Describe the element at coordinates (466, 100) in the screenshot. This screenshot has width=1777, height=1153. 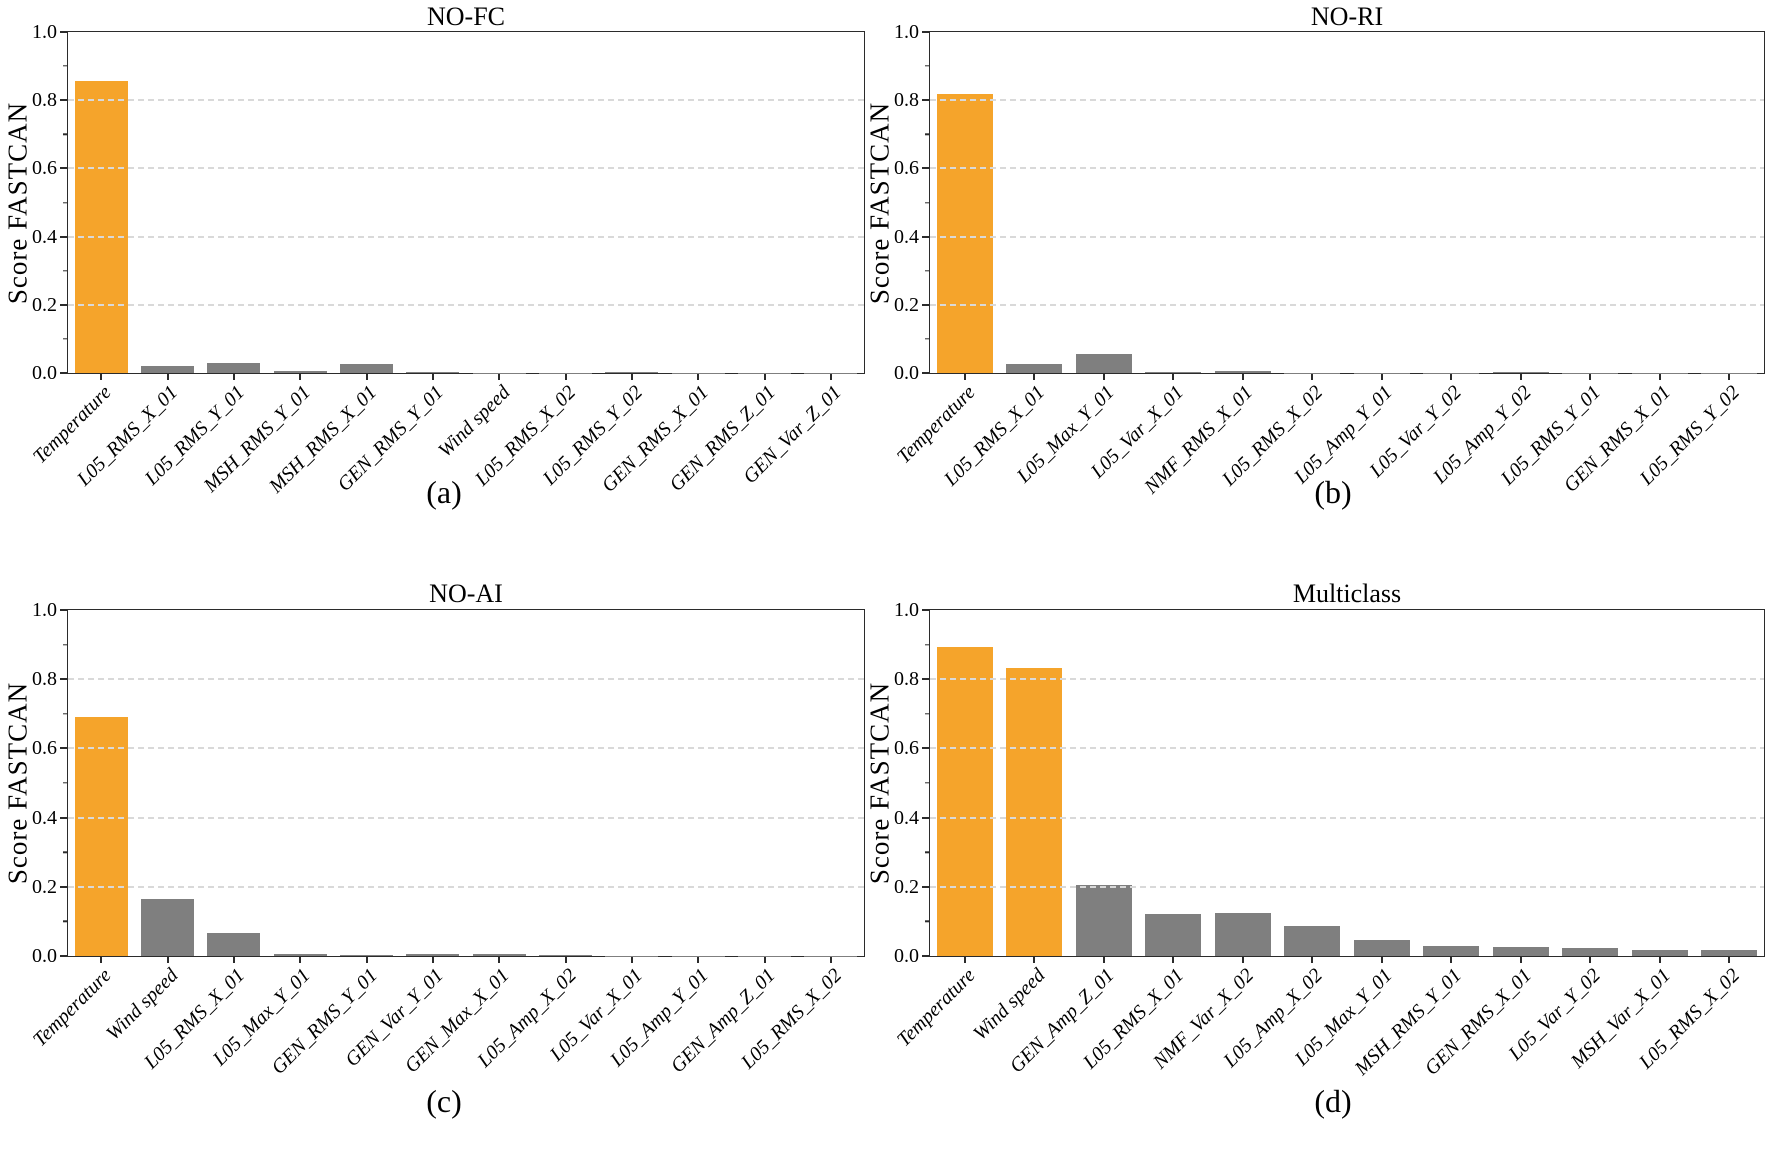
I see `y-gridline-0.8` at that location.